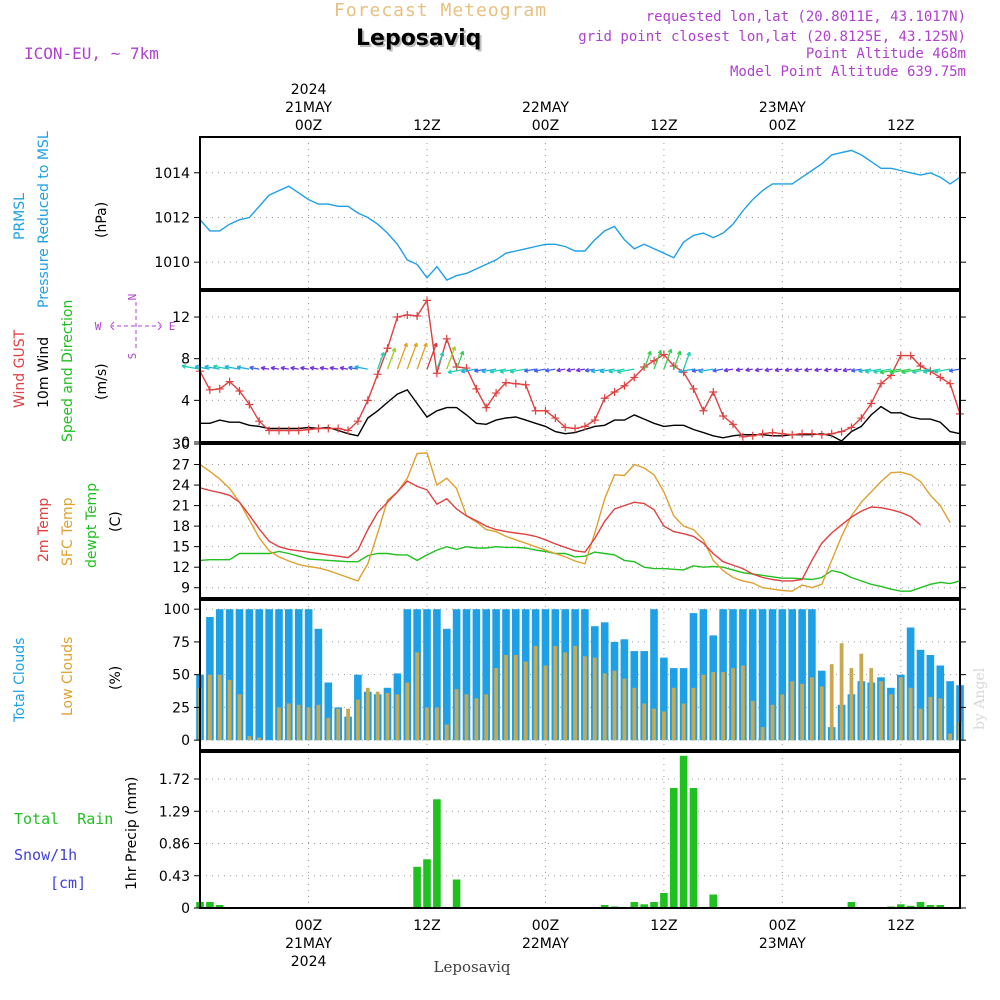  Describe the element at coordinates (181, 445) in the screenshot. I see `temp-ytick-label: 30` at that location.